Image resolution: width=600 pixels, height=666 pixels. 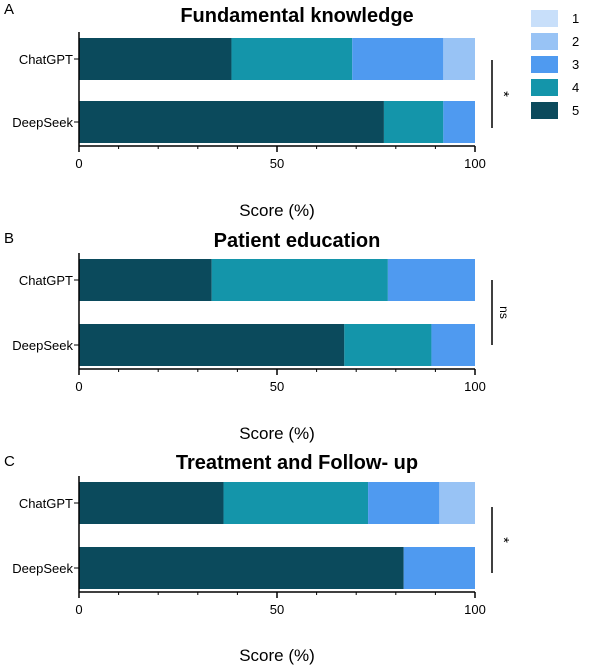 I want to click on significance-label: ns, so click(x=504, y=312).